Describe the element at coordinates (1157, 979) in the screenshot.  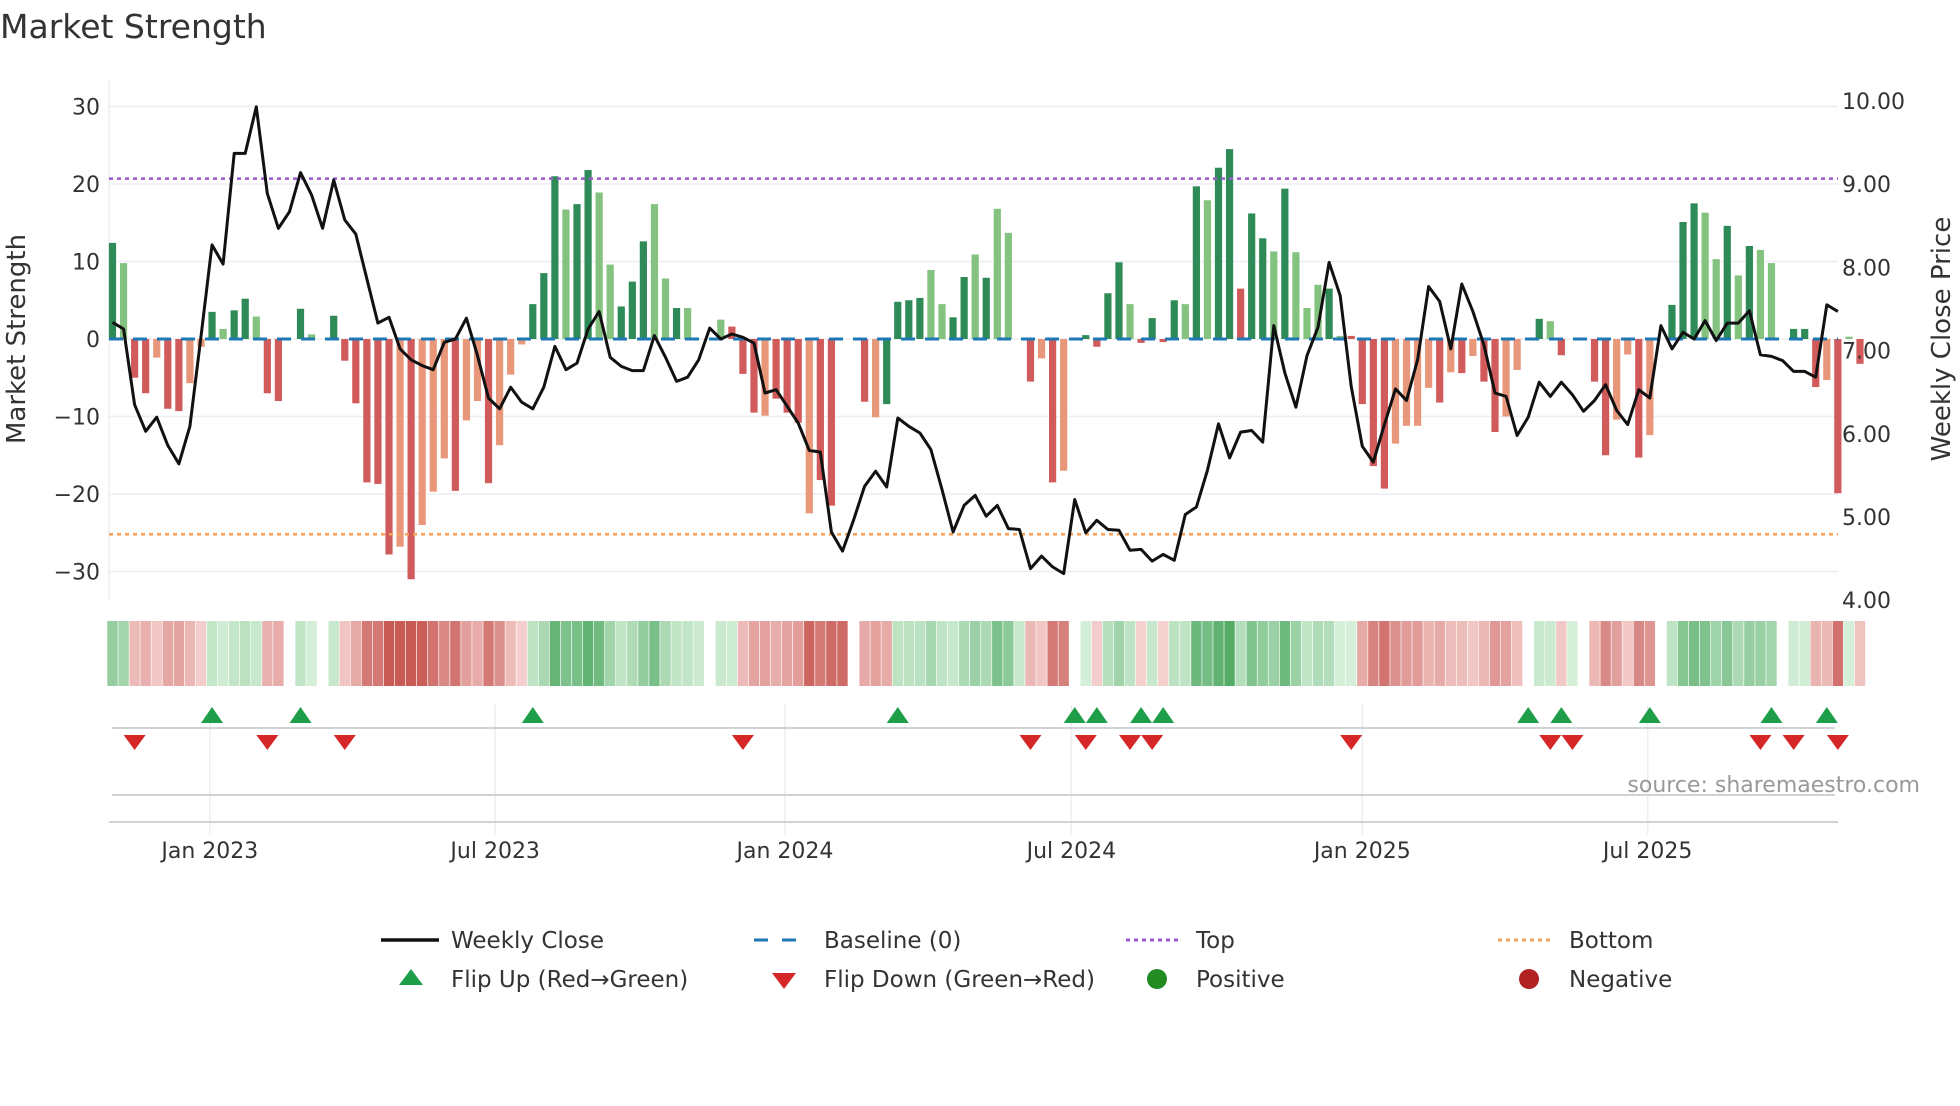
I see `legend-positive-icon` at that location.